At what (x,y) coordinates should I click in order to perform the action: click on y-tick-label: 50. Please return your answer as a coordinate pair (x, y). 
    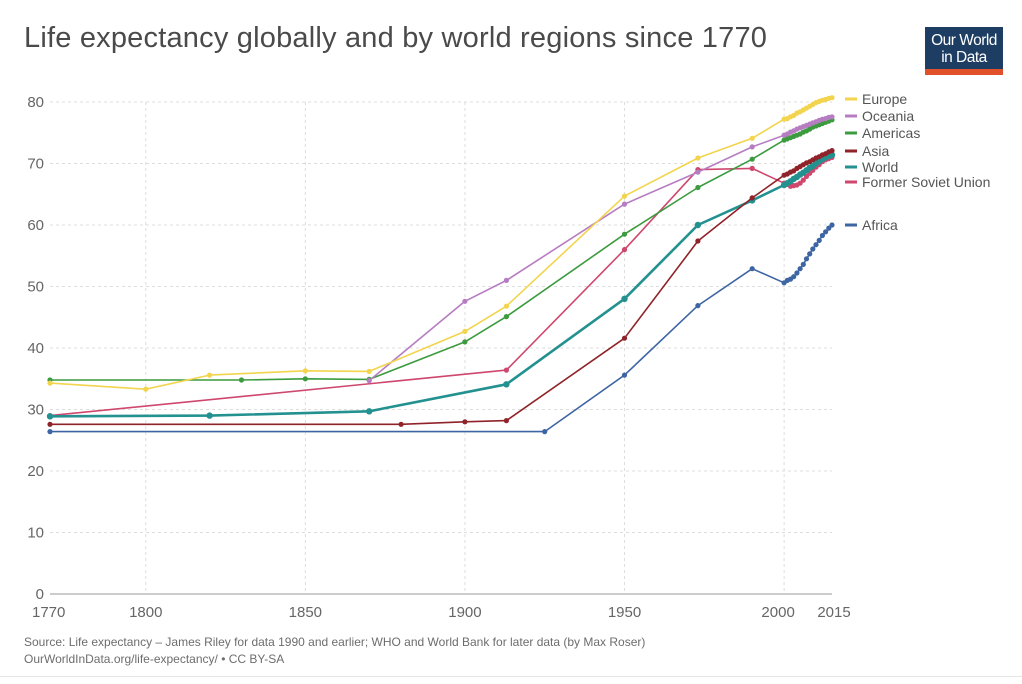
    Looking at the image, I should click on (35, 287).